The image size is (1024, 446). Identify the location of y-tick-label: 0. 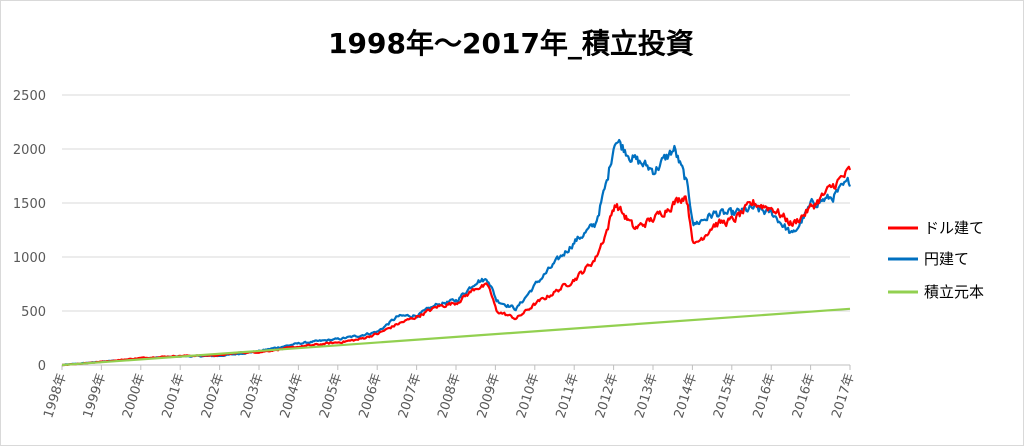
(42, 366).